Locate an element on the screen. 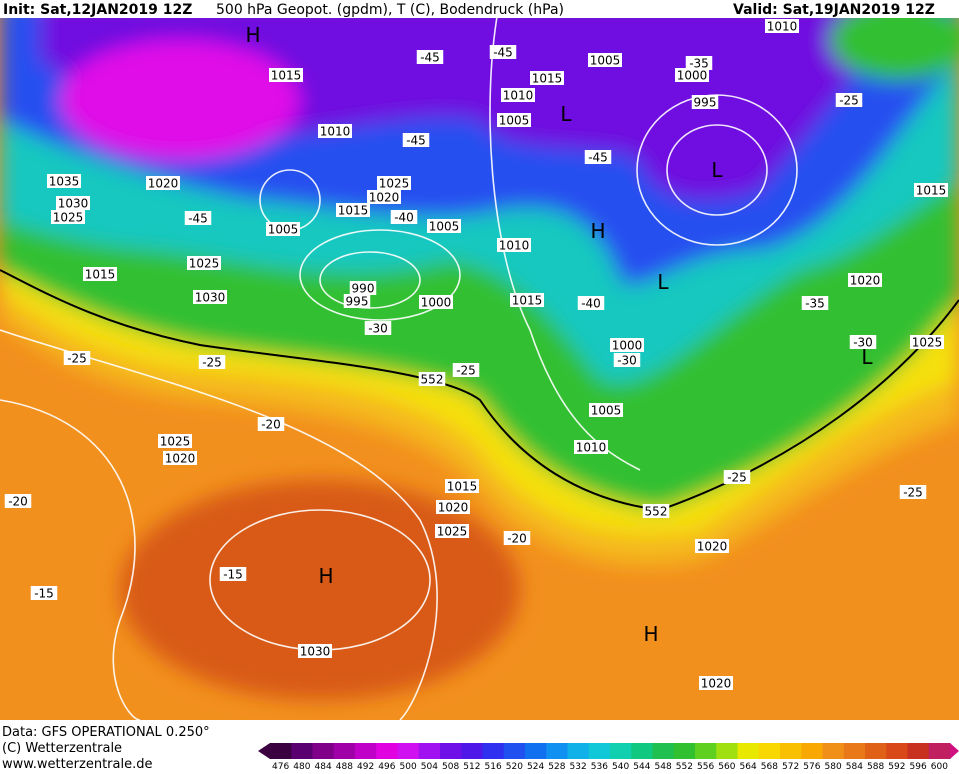 The image size is (959, 774). colorbar-tick-label: 504 is located at coordinates (429, 766).